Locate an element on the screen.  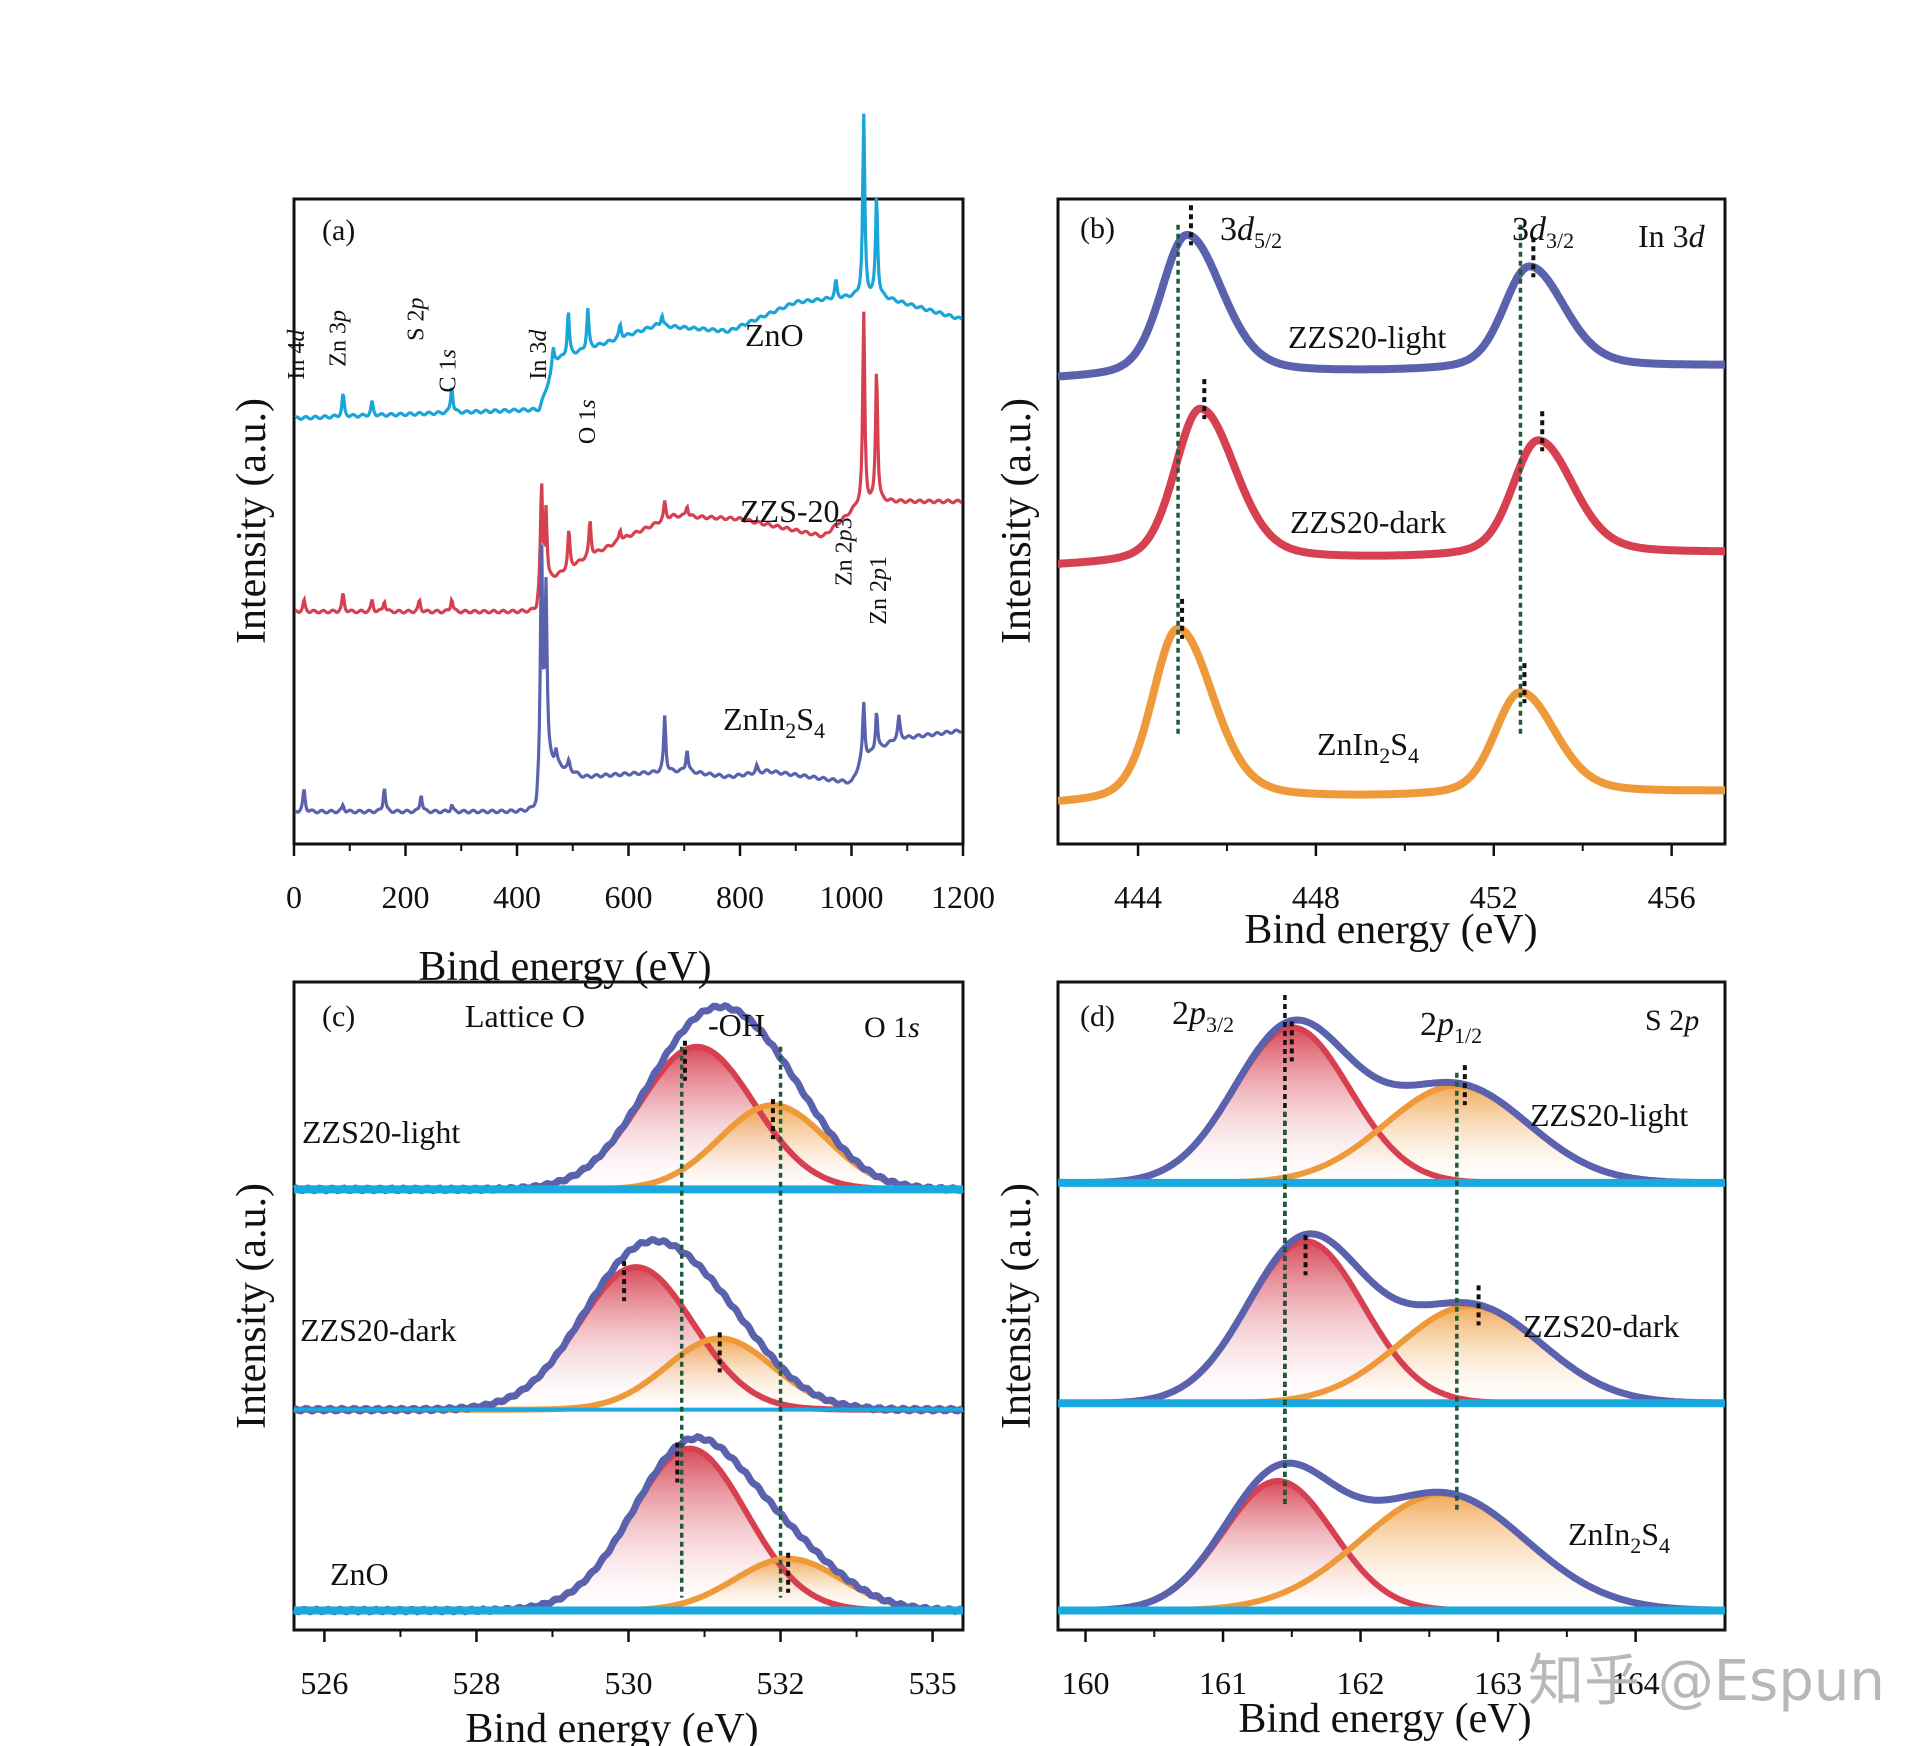
pc-component-oh: -OH is located at coordinates (736, 1025).